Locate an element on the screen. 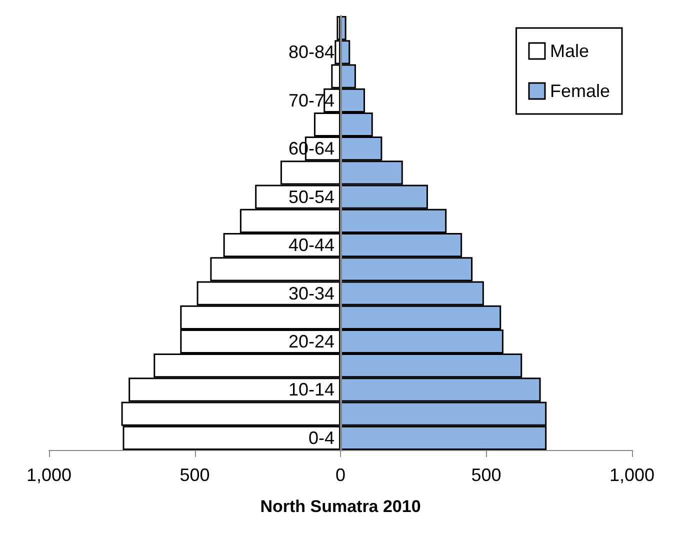 This screenshot has width=675, height=538. y-tick-label: 30-34 is located at coordinates (311, 293).